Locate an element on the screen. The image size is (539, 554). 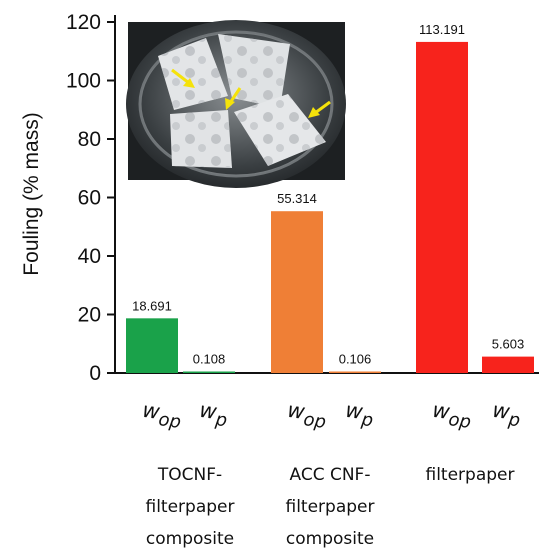
y-tick-label: 40 is located at coordinates (89, 256).